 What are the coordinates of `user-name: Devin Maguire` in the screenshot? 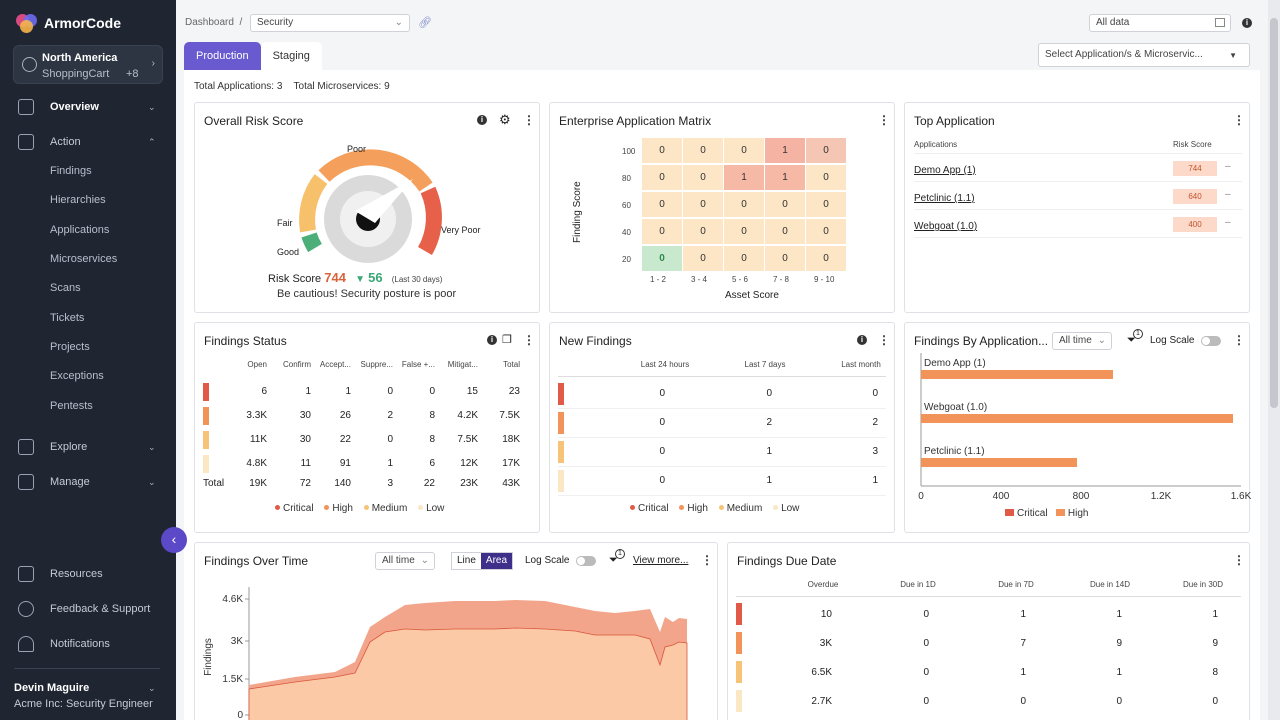 It's located at (52, 688).